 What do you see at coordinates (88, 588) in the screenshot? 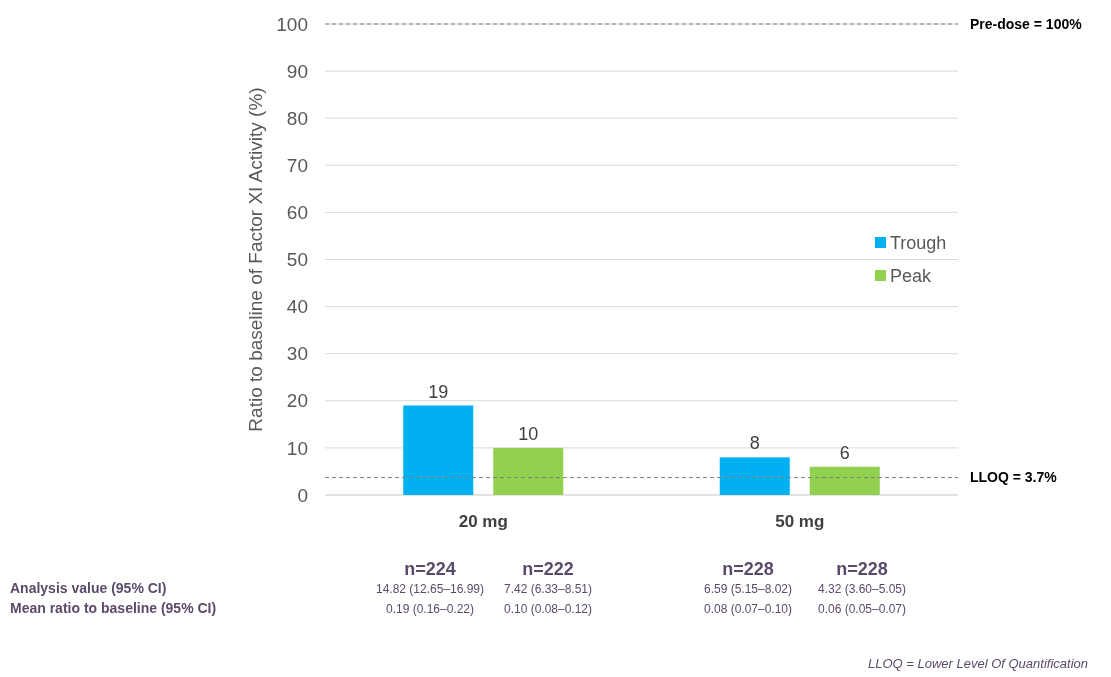
I see `text: Analysis value (95% CI)` at bounding box center [88, 588].